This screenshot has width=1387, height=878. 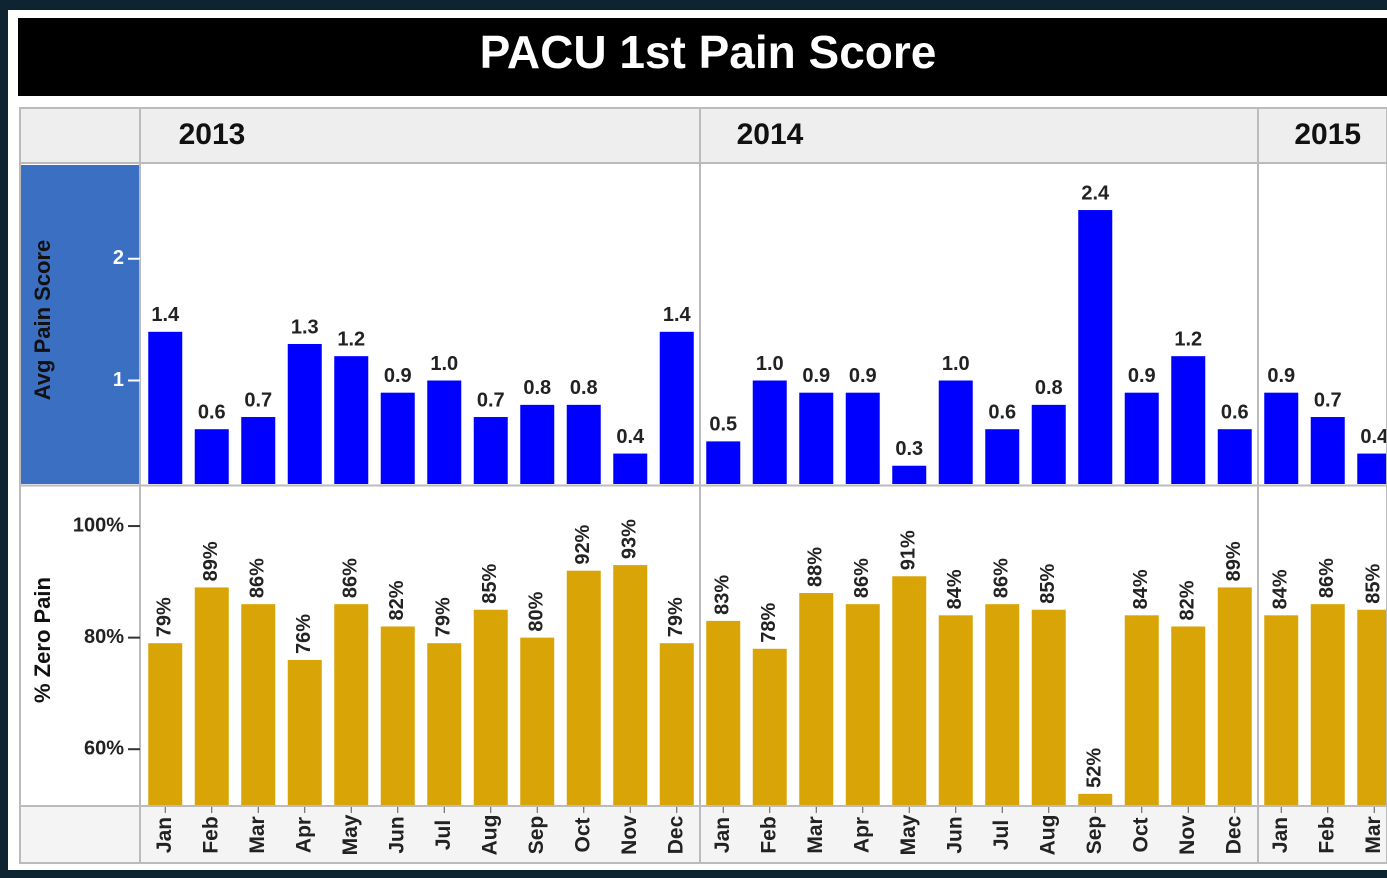 What do you see at coordinates (42, 640) in the screenshot?
I see `y-axis-label: % Zero Pain` at bounding box center [42, 640].